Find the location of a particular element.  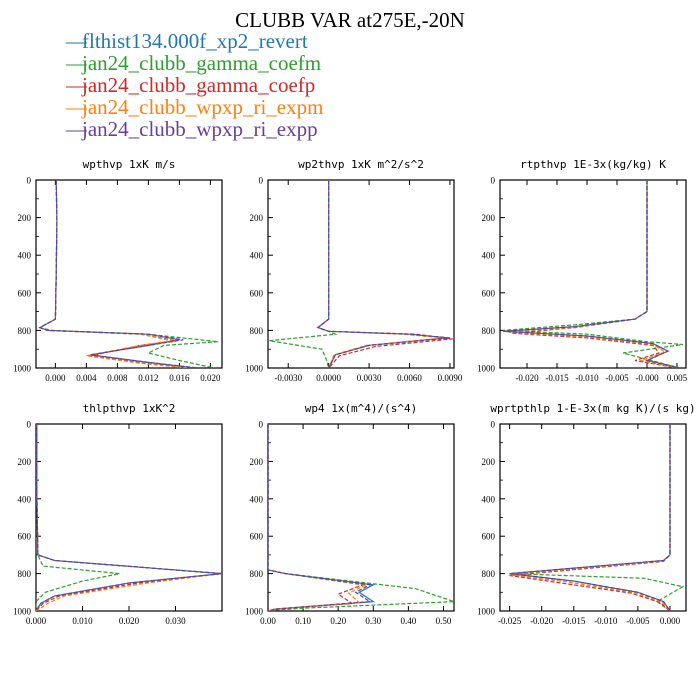

figure-title: CLUBB VAR at275E,-20N is located at coordinates (350, 20).